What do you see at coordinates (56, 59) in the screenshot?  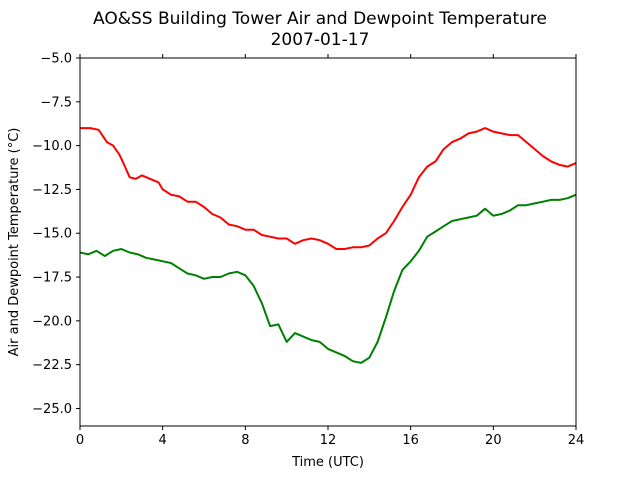 I see `y-tick-label: −5.0` at bounding box center [56, 59].